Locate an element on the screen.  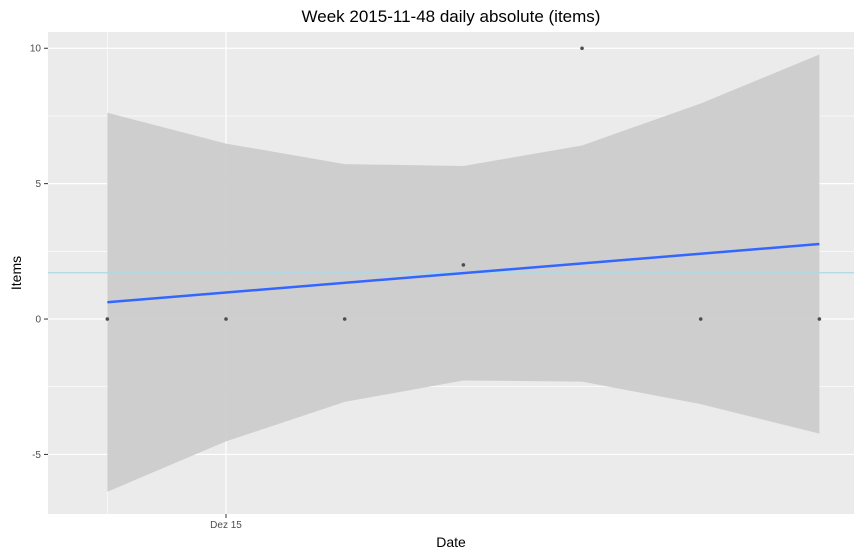
chart-title: Week 2015-11-48 daily absolute (items) is located at coordinates (451, 16).